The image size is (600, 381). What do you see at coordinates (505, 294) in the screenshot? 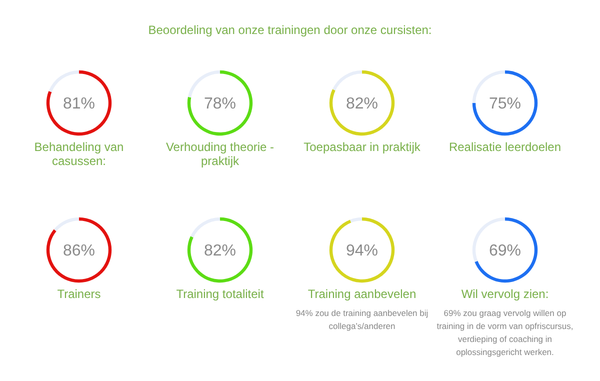
I see `text: Wil vervolg zien:` at bounding box center [505, 294].